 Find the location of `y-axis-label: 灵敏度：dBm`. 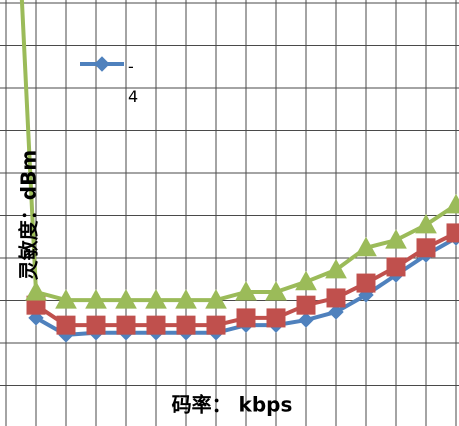

y-axis-label: 灵敏度：dBm is located at coordinates (29, 215).